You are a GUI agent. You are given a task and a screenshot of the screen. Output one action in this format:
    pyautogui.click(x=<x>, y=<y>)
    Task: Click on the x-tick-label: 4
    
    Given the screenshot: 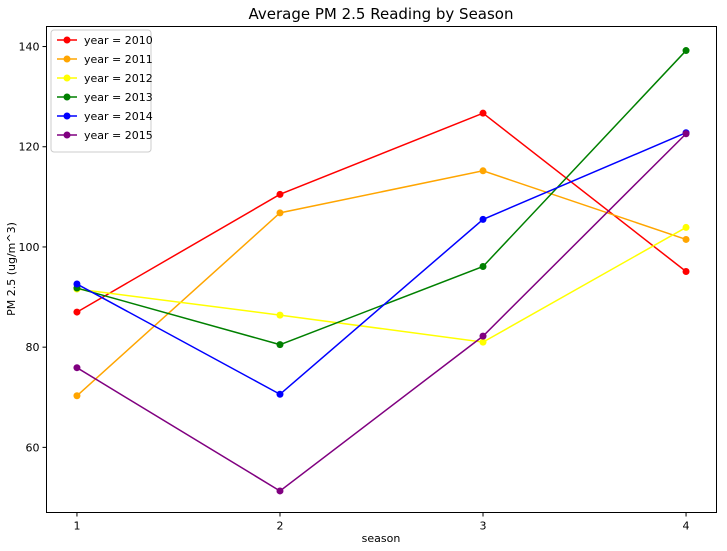 What is the action you would take?
    pyautogui.click(x=686, y=526)
    